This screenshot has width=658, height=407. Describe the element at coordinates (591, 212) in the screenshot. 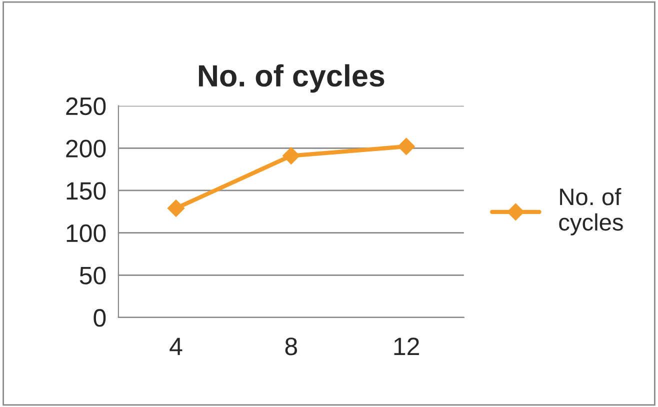

I see `legend-label: No. of cycles` at that location.